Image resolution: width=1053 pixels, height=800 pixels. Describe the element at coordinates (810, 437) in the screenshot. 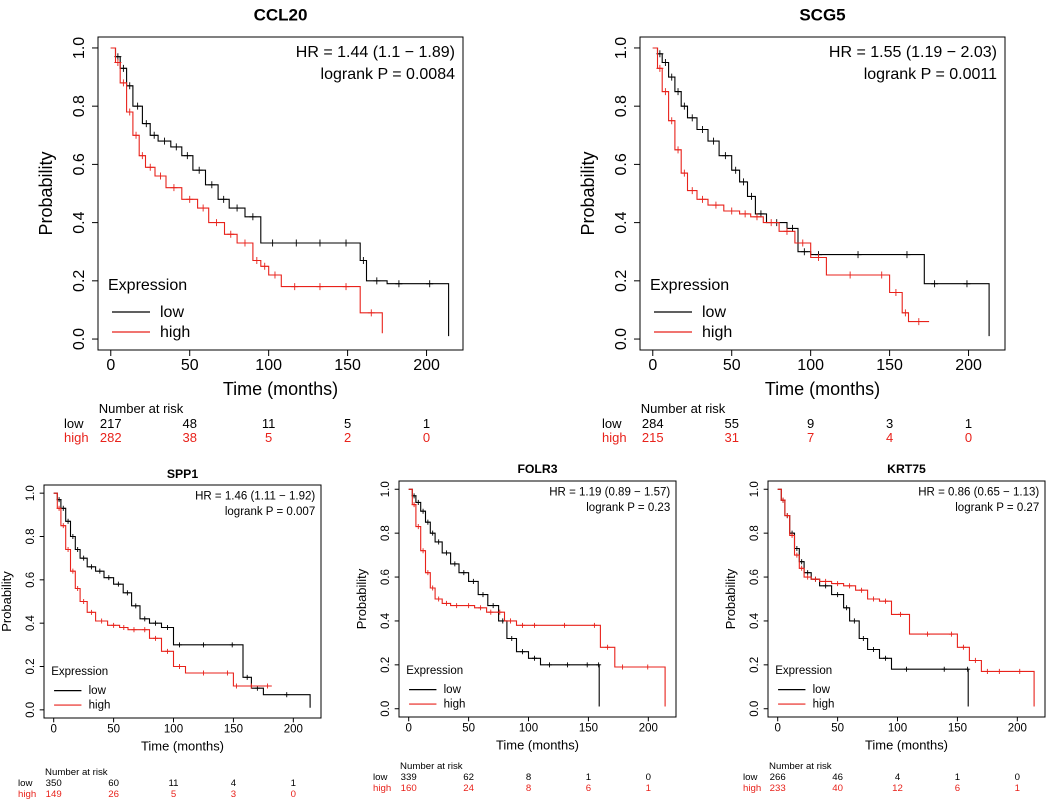

I see `risk-count-high: 7` at that location.